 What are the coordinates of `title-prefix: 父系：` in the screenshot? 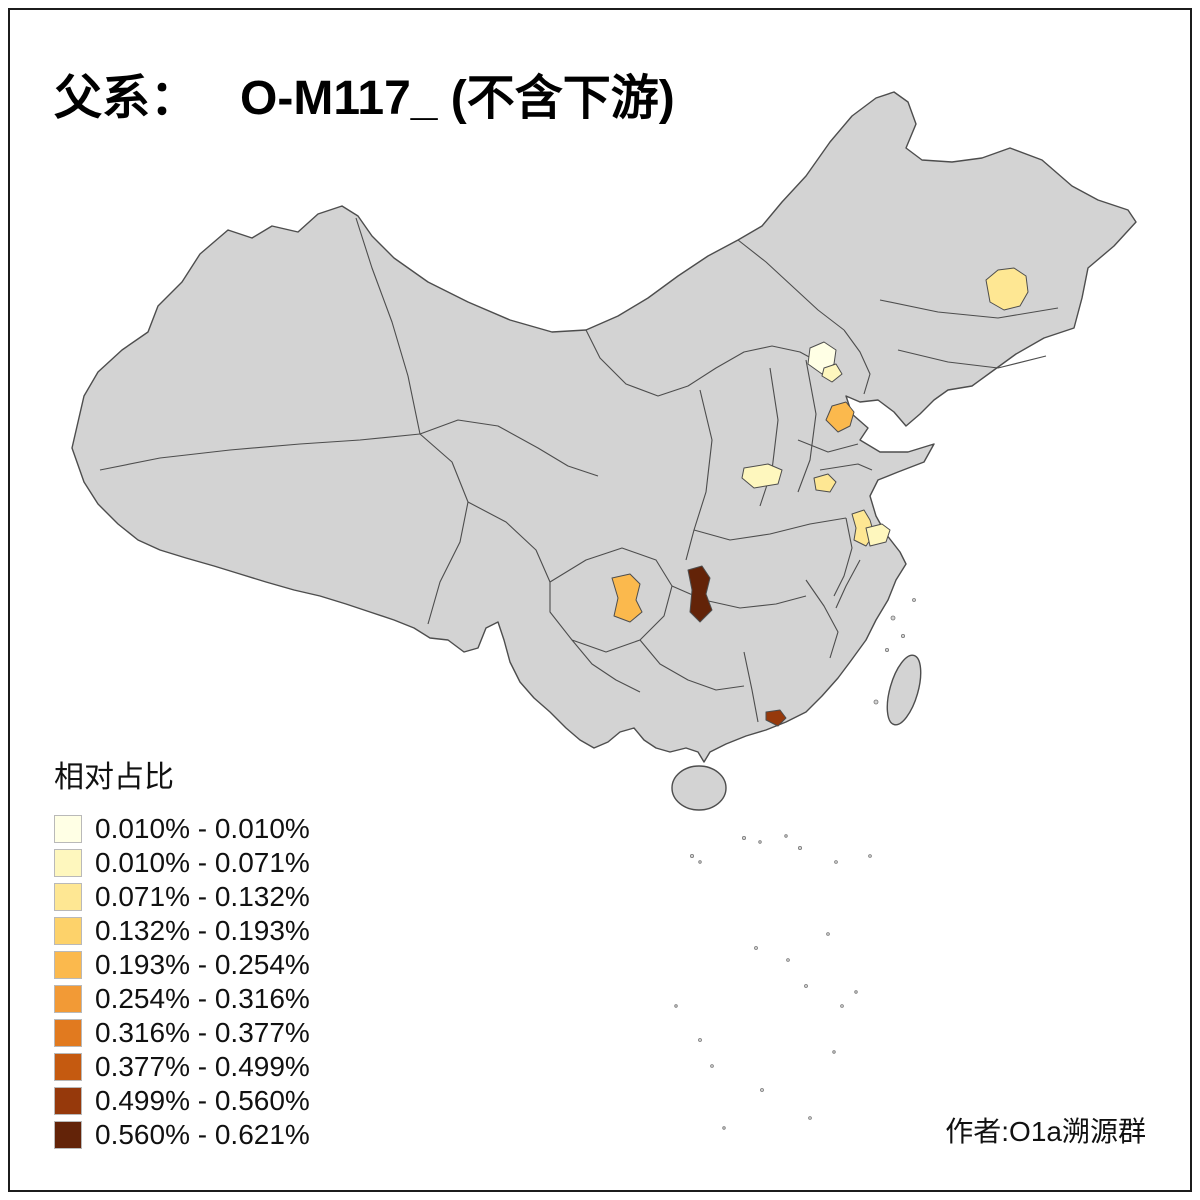 It's located at (126, 98).